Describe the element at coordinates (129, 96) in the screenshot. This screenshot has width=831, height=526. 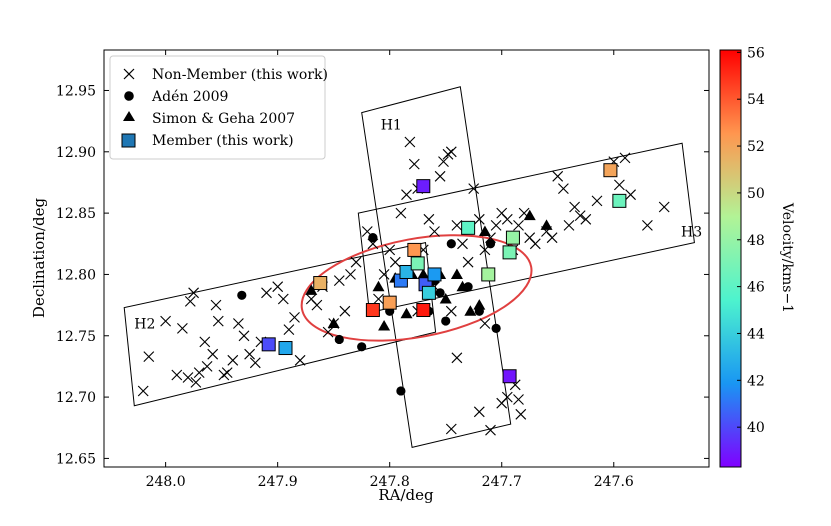
I see `legend-circle-marker` at that location.